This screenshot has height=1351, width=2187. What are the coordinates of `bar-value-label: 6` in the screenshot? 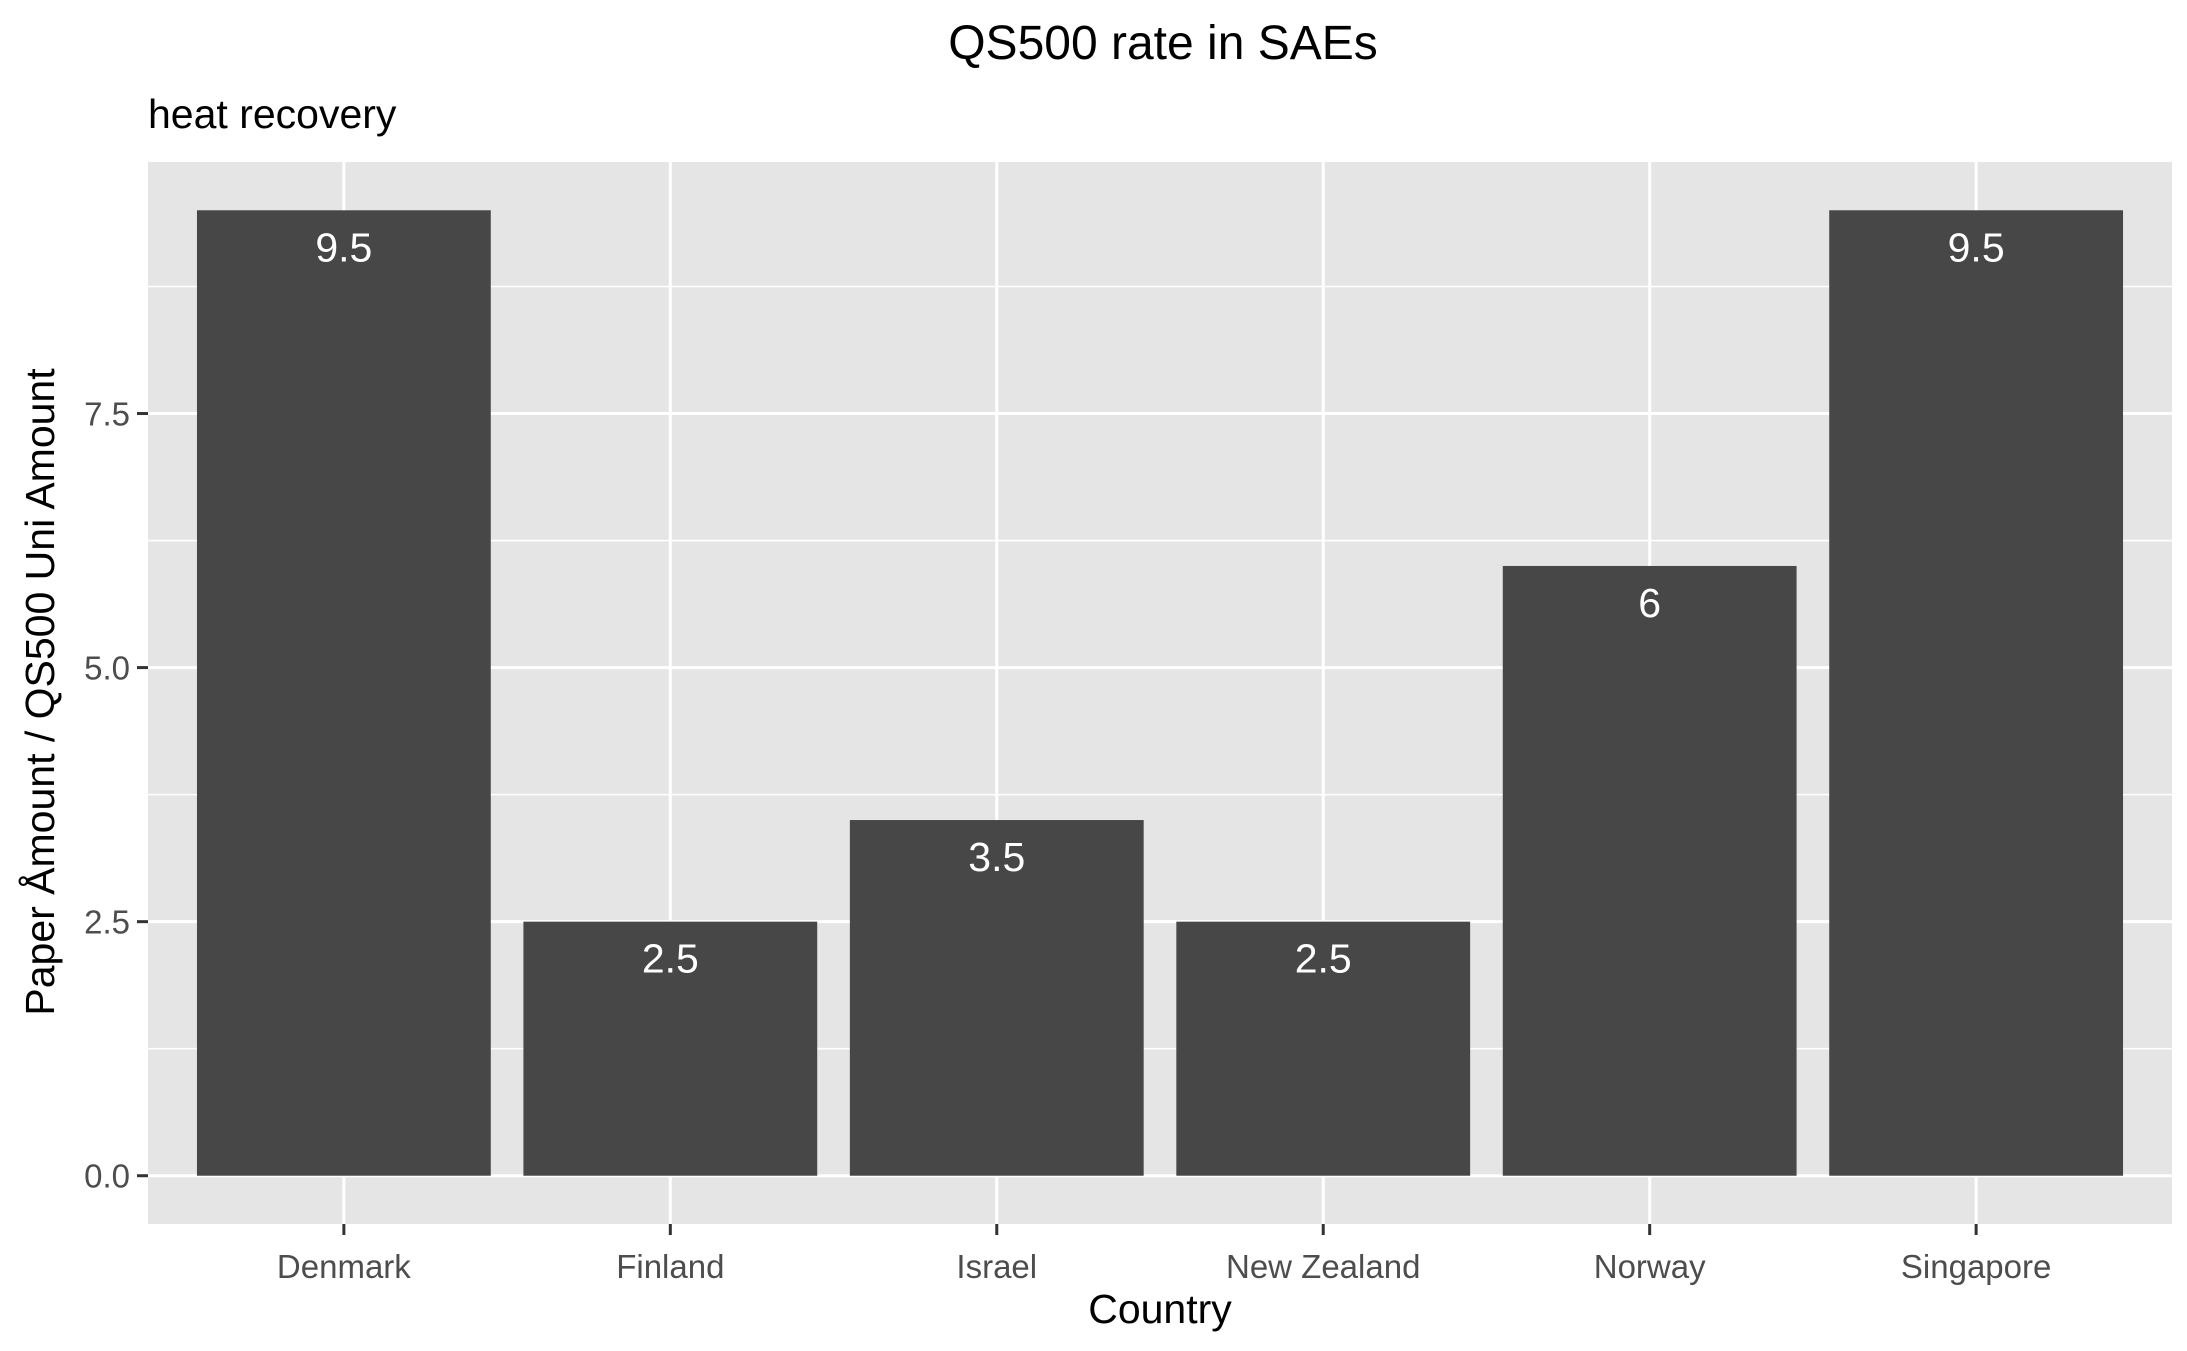 It's located at (1649, 603).